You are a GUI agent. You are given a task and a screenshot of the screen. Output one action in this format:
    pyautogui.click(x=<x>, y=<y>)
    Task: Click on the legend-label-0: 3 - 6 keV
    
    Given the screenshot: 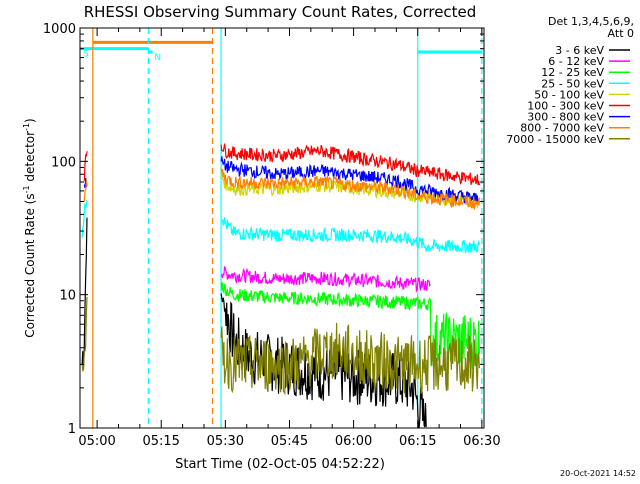 What is the action you would take?
    pyautogui.click(x=579, y=50)
    